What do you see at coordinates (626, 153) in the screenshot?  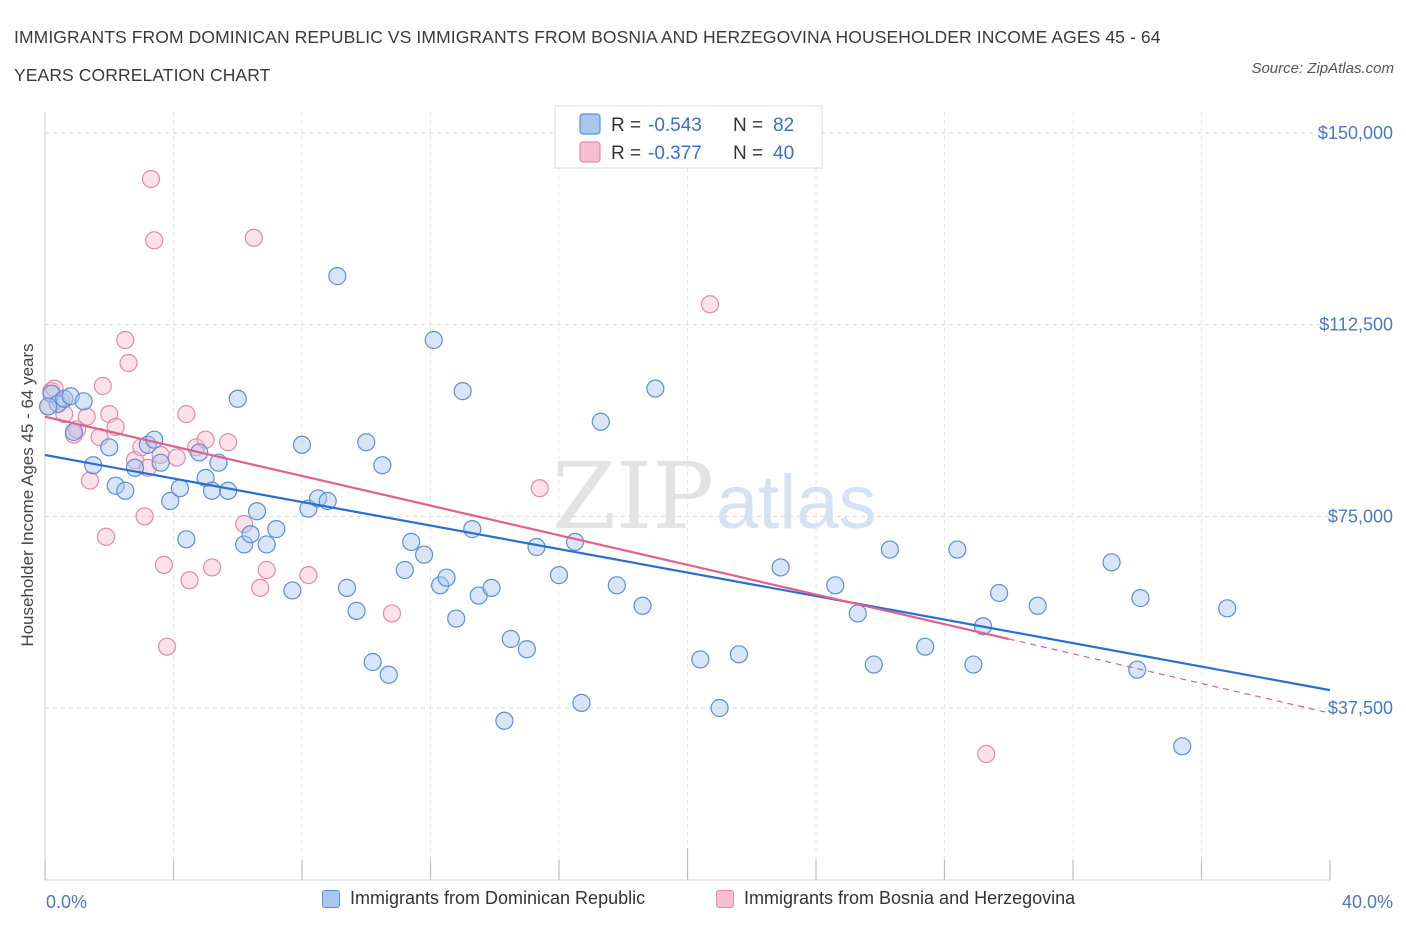 I see `legend-r-label-2: R =` at bounding box center [626, 153].